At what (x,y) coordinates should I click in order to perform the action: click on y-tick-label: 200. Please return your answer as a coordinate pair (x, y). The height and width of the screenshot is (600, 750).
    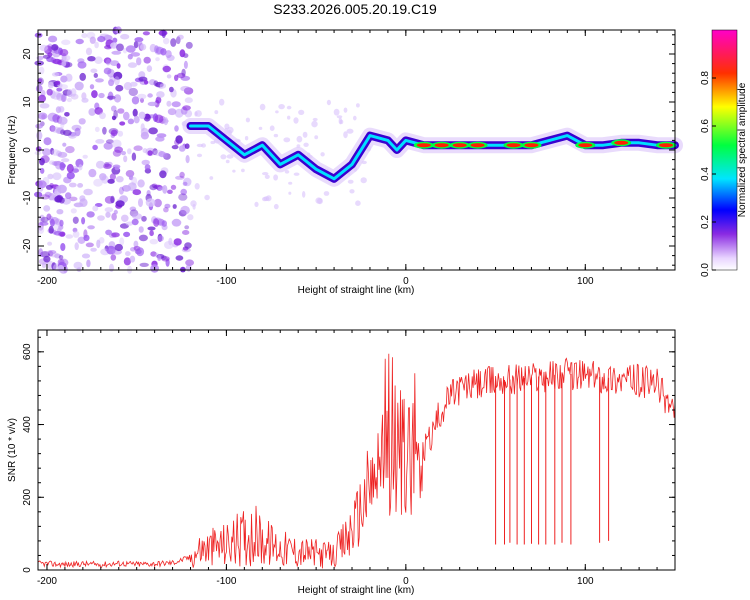
    Looking at the image, I should click on (27, 496).